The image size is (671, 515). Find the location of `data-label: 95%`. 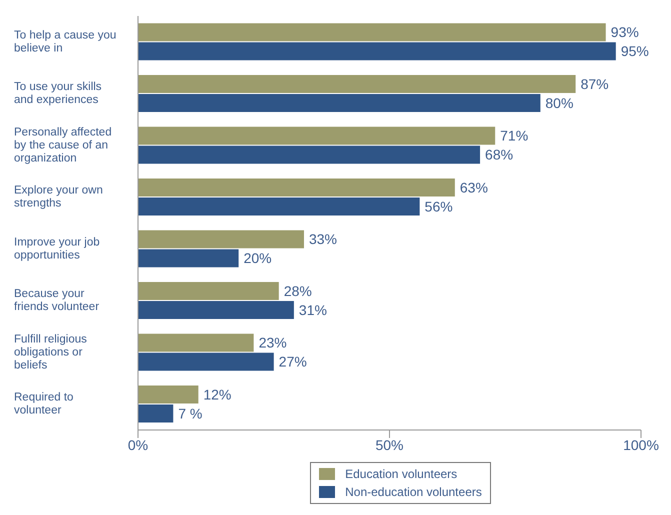

data-label: 95% is located at coordinates (634, 51).